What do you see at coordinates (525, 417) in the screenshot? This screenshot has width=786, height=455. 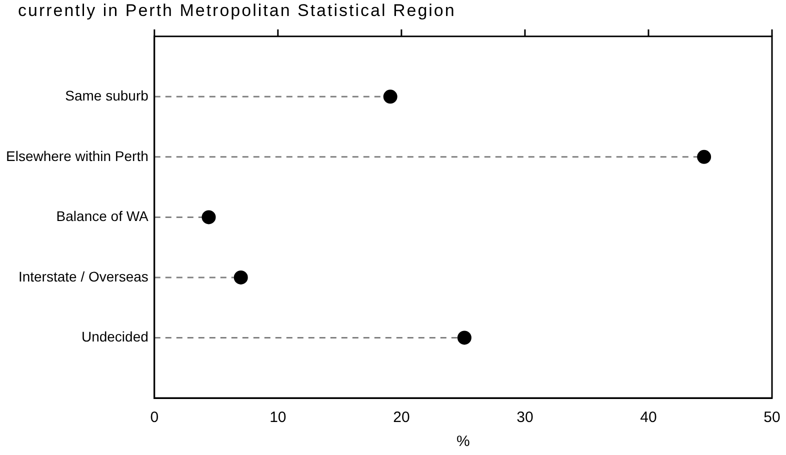 I see `x-tick-label: 30` at bounding box center [525, 417].